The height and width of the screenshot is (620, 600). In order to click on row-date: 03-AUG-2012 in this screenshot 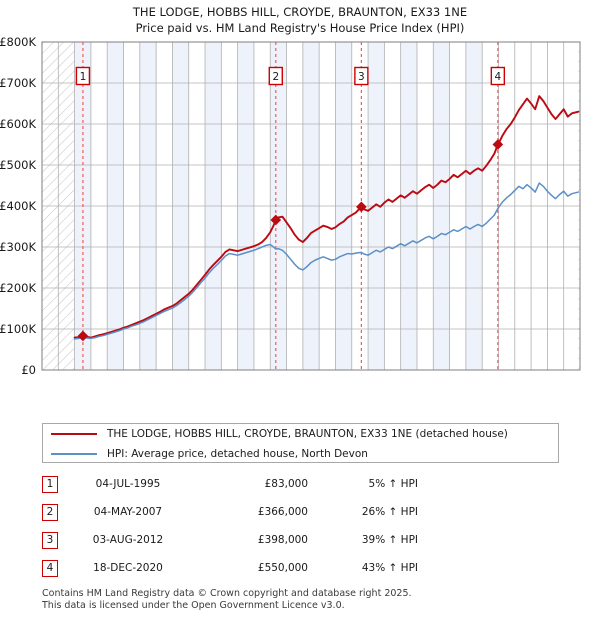, I will do `click(128, 540)`.